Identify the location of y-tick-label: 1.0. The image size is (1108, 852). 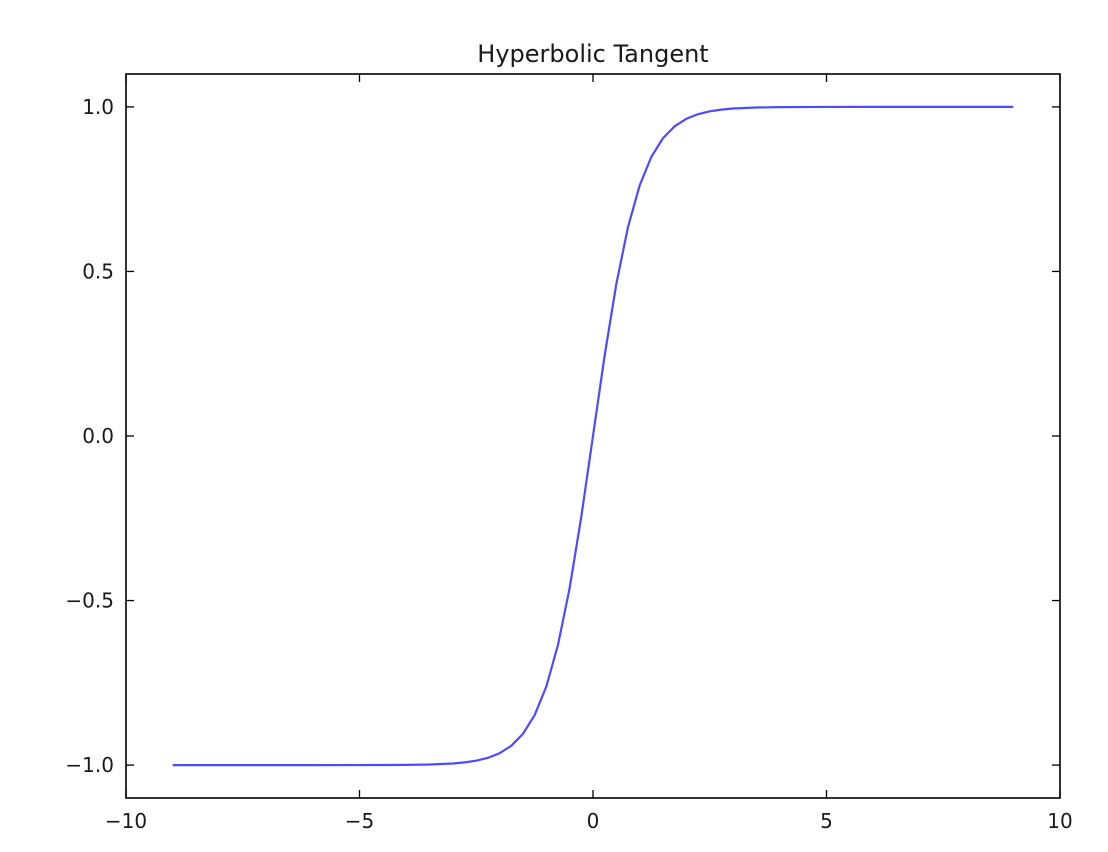
(98, 107).